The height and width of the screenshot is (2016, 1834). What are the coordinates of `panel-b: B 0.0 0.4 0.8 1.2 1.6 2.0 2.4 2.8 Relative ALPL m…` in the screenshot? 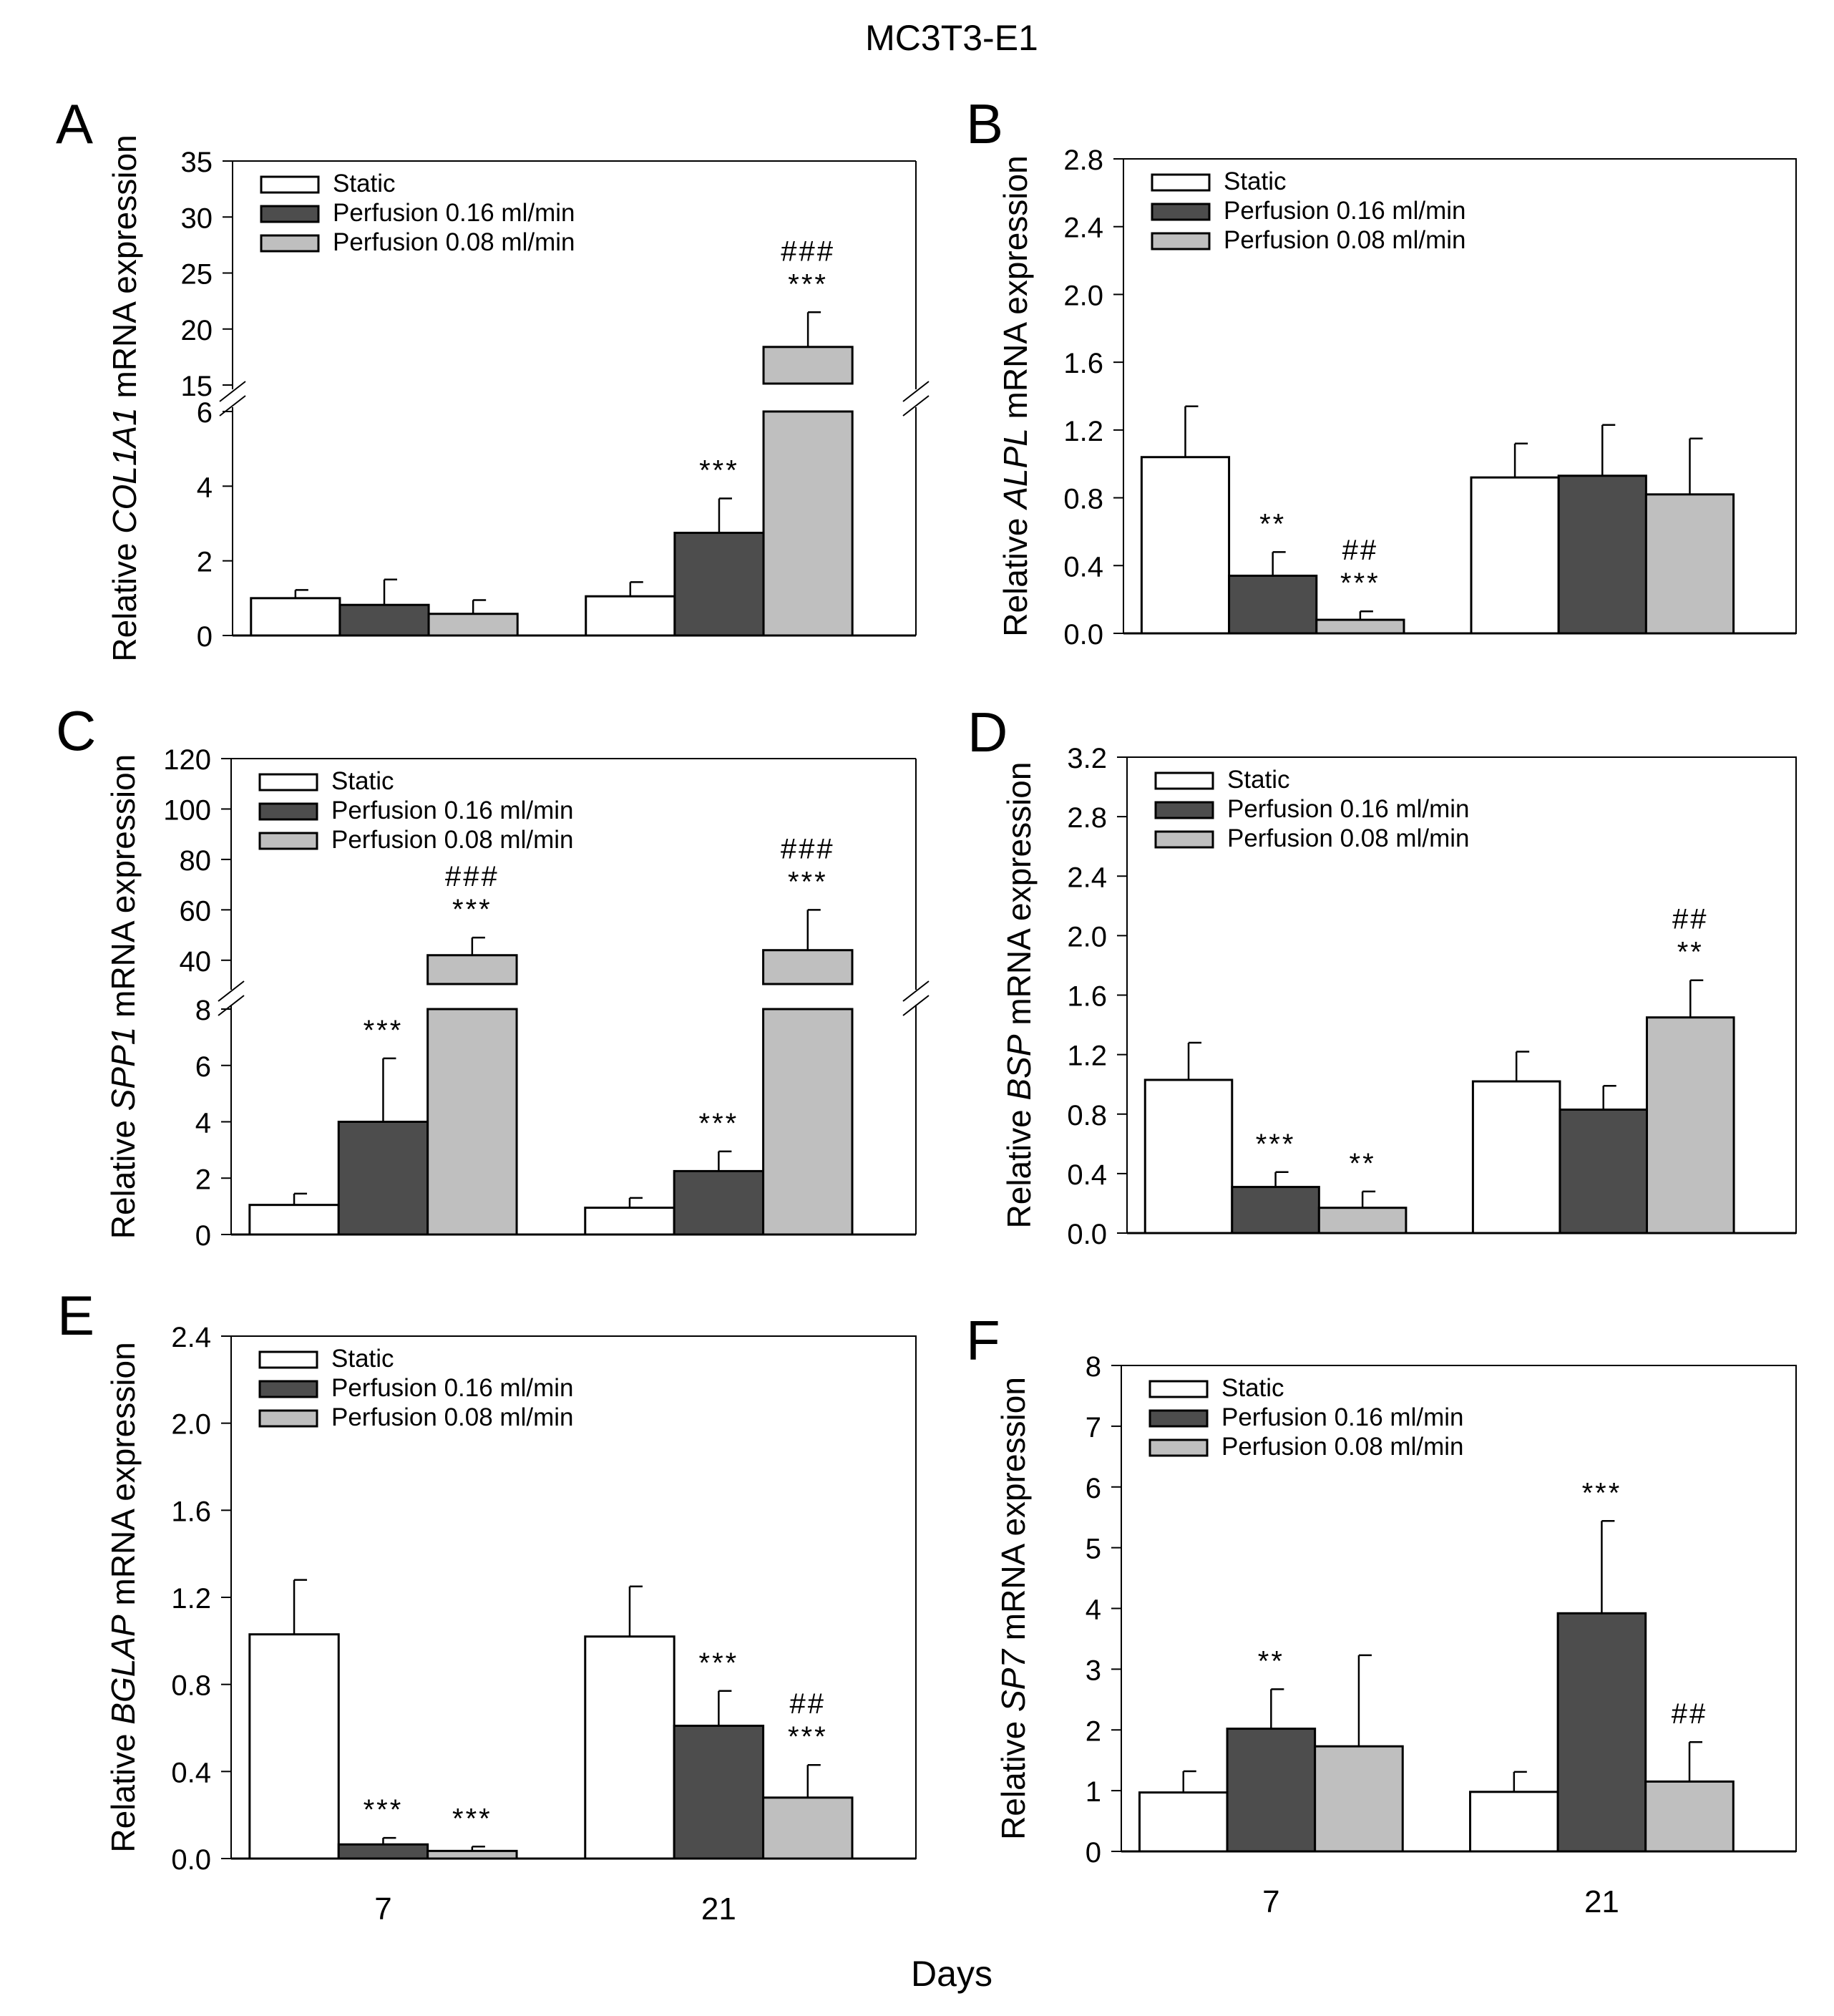 It's located at (1381, 372).